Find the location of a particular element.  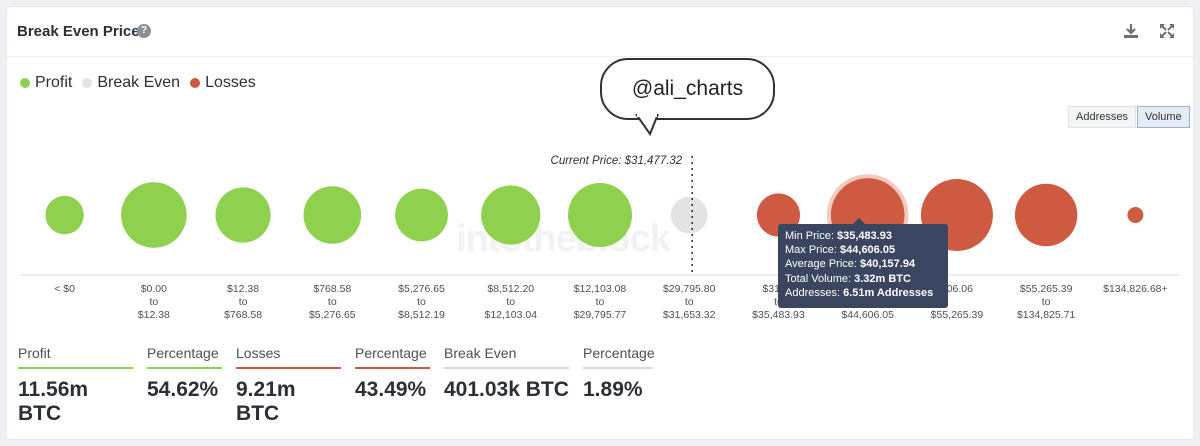

tooltip-row-max: Max Price: $44,606.05 is located at coordinates (840, 250).